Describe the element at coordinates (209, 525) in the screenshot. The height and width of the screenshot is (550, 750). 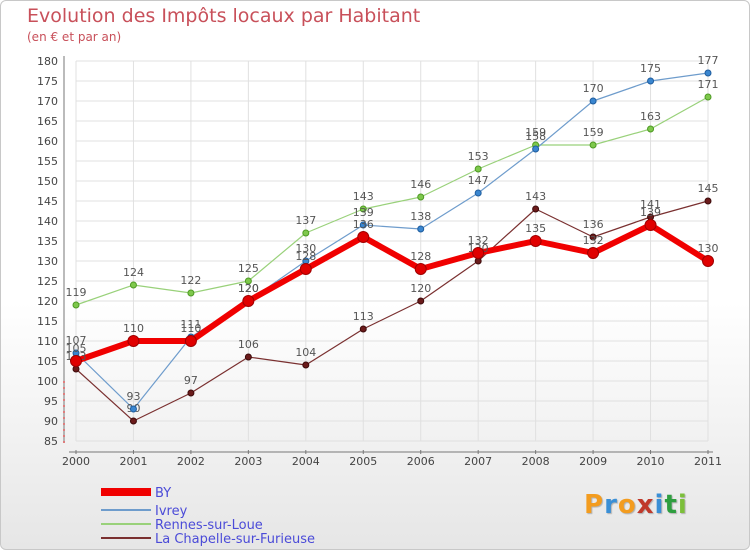
I see `legend-label: Rennes-sur-Loue` at that location.